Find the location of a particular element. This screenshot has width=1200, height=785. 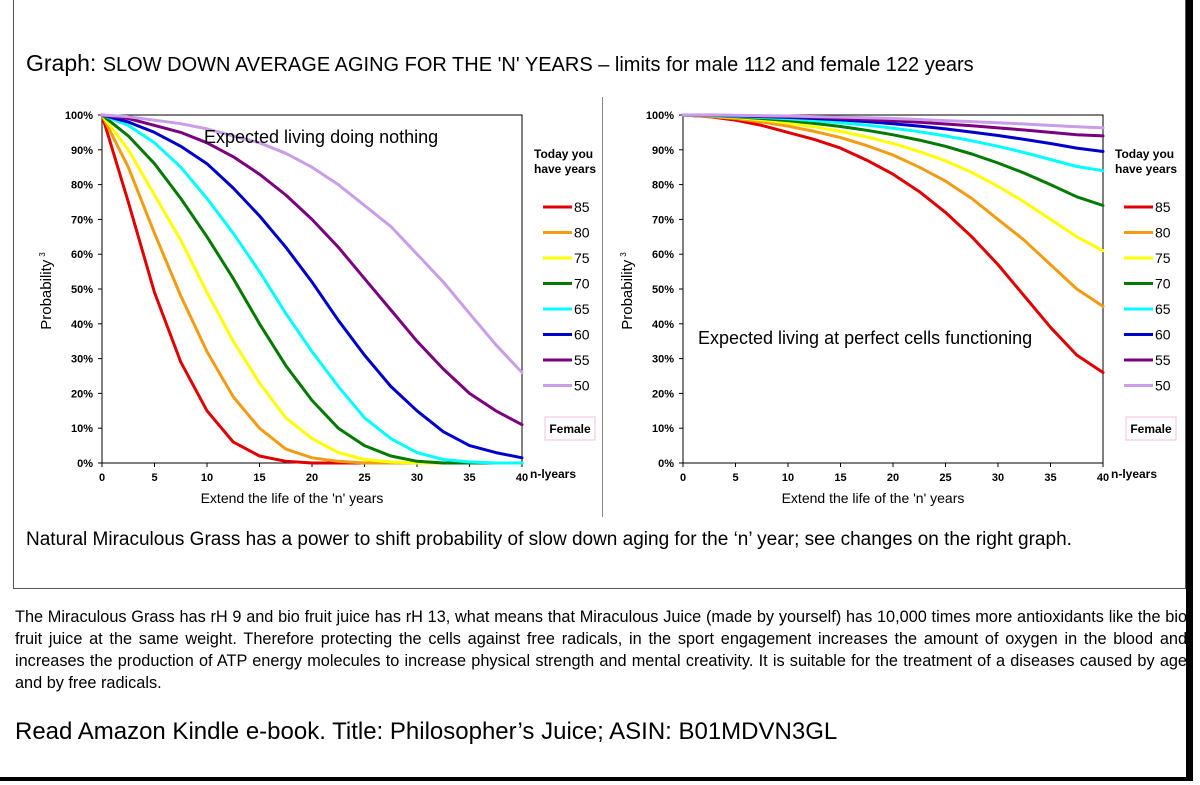

chart-annotation: Expected living doing nothing is located at coordinates (321, 137).